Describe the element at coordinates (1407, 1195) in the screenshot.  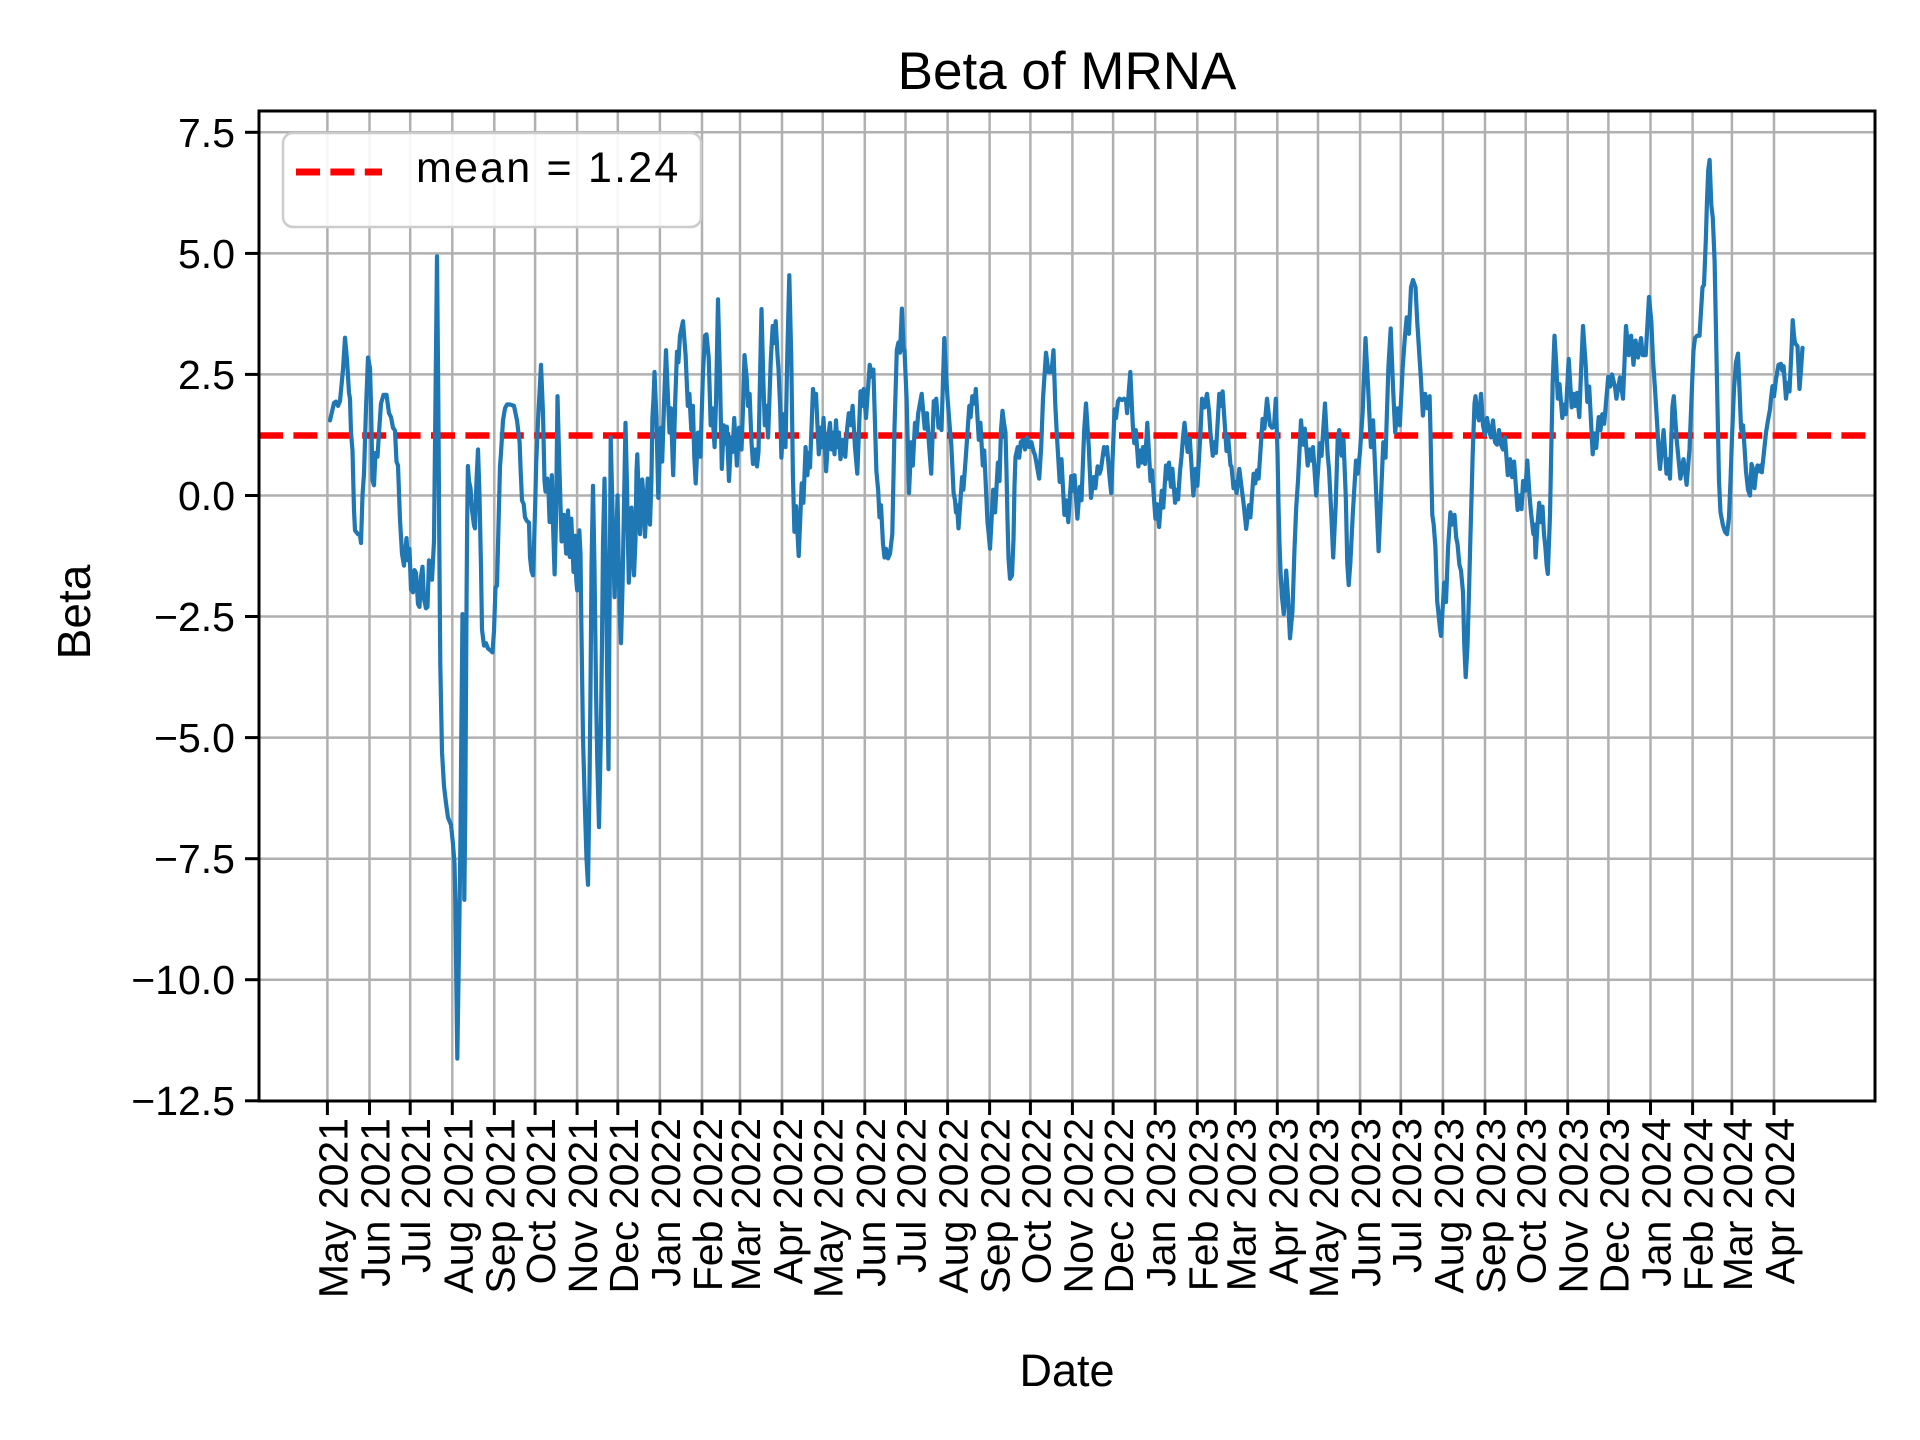
I see `svg-text: Jul 2023` at that location.